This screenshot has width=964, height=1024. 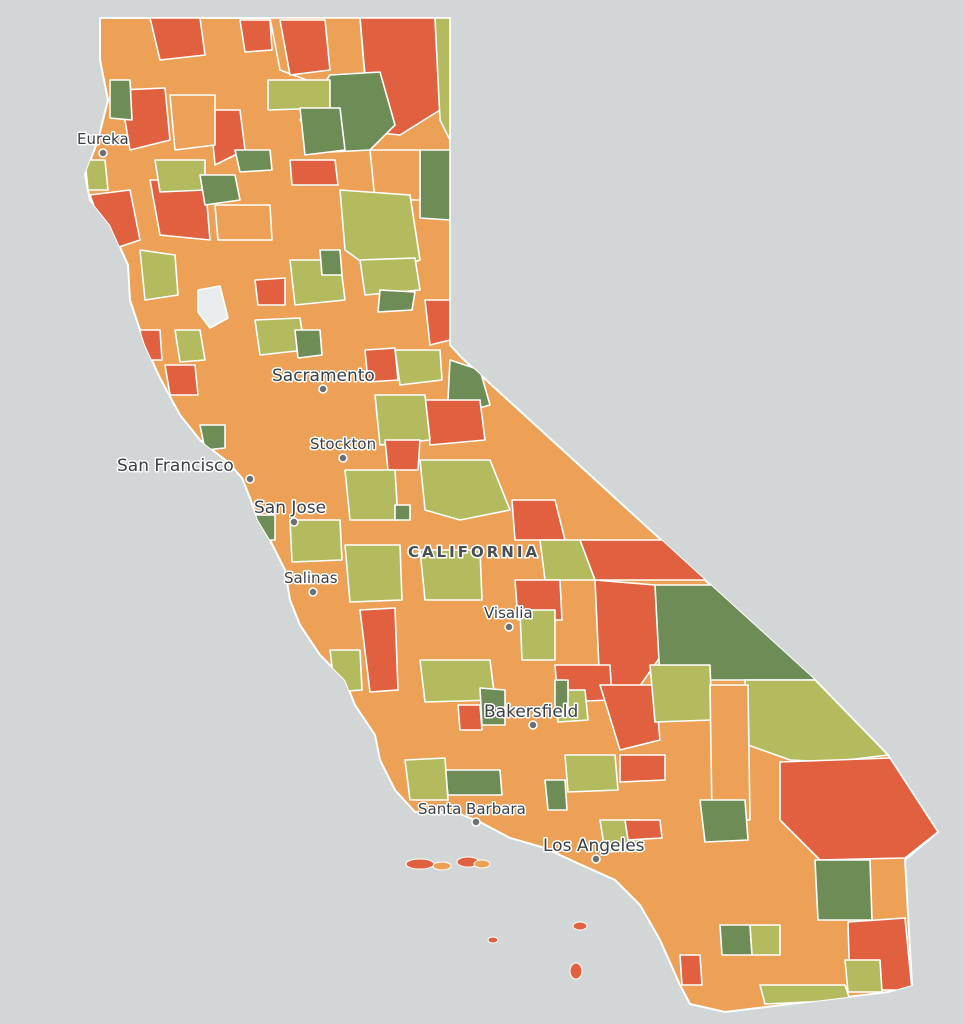 I want to click on svg-text: San Jose, so click(x=290, y=508).